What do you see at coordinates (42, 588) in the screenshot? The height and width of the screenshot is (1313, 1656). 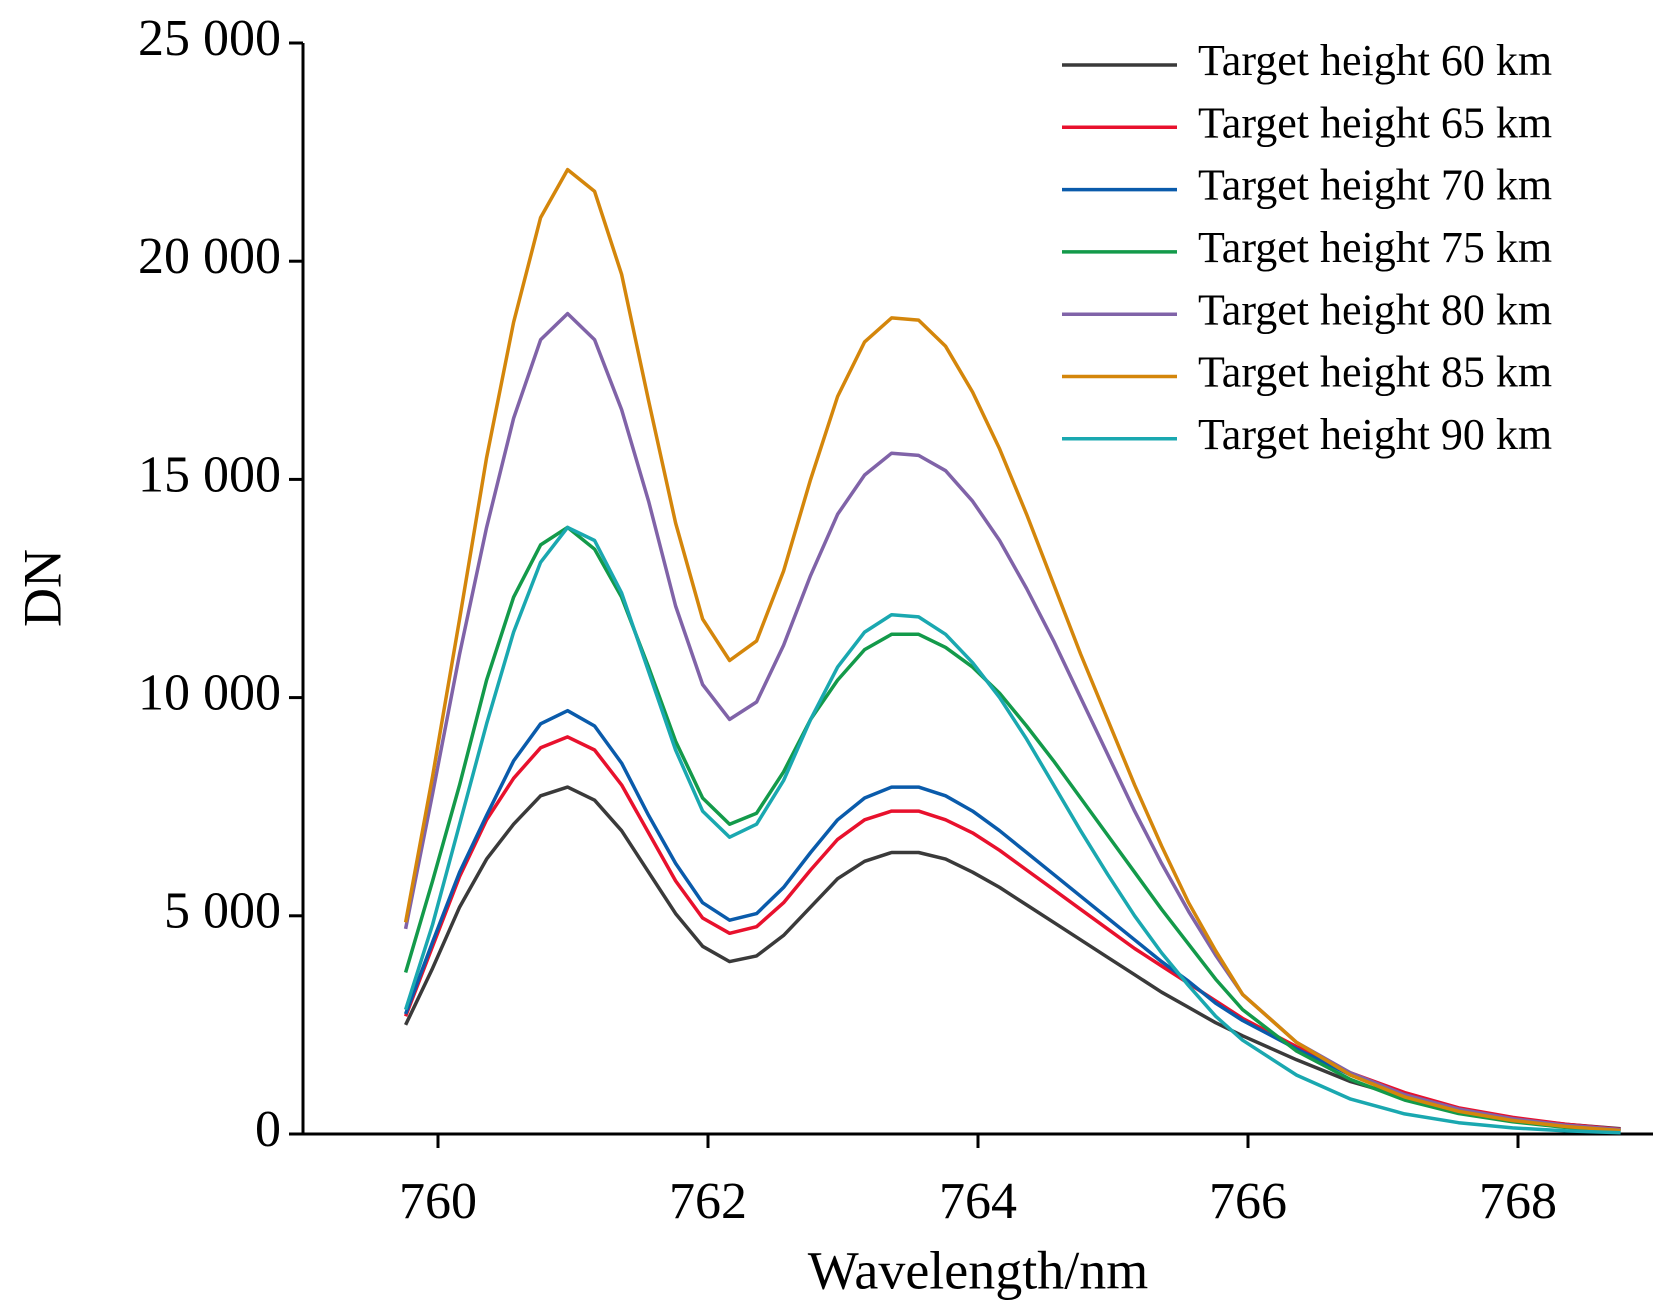 I see `y-axis-label: DN` at bounding box center [42, 588].